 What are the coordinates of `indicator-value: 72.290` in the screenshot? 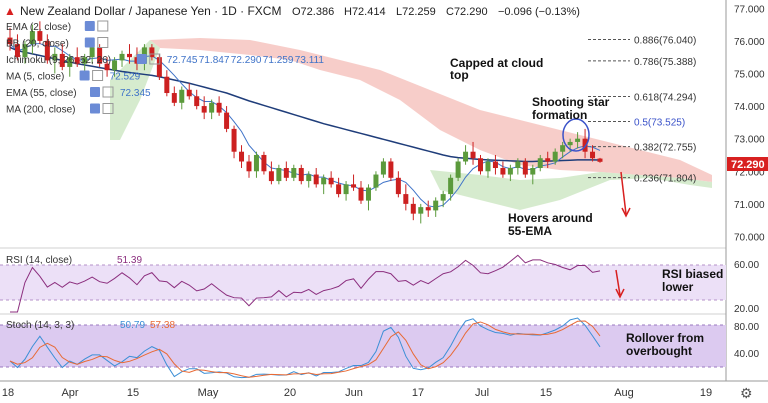 It's located at (246, 60).